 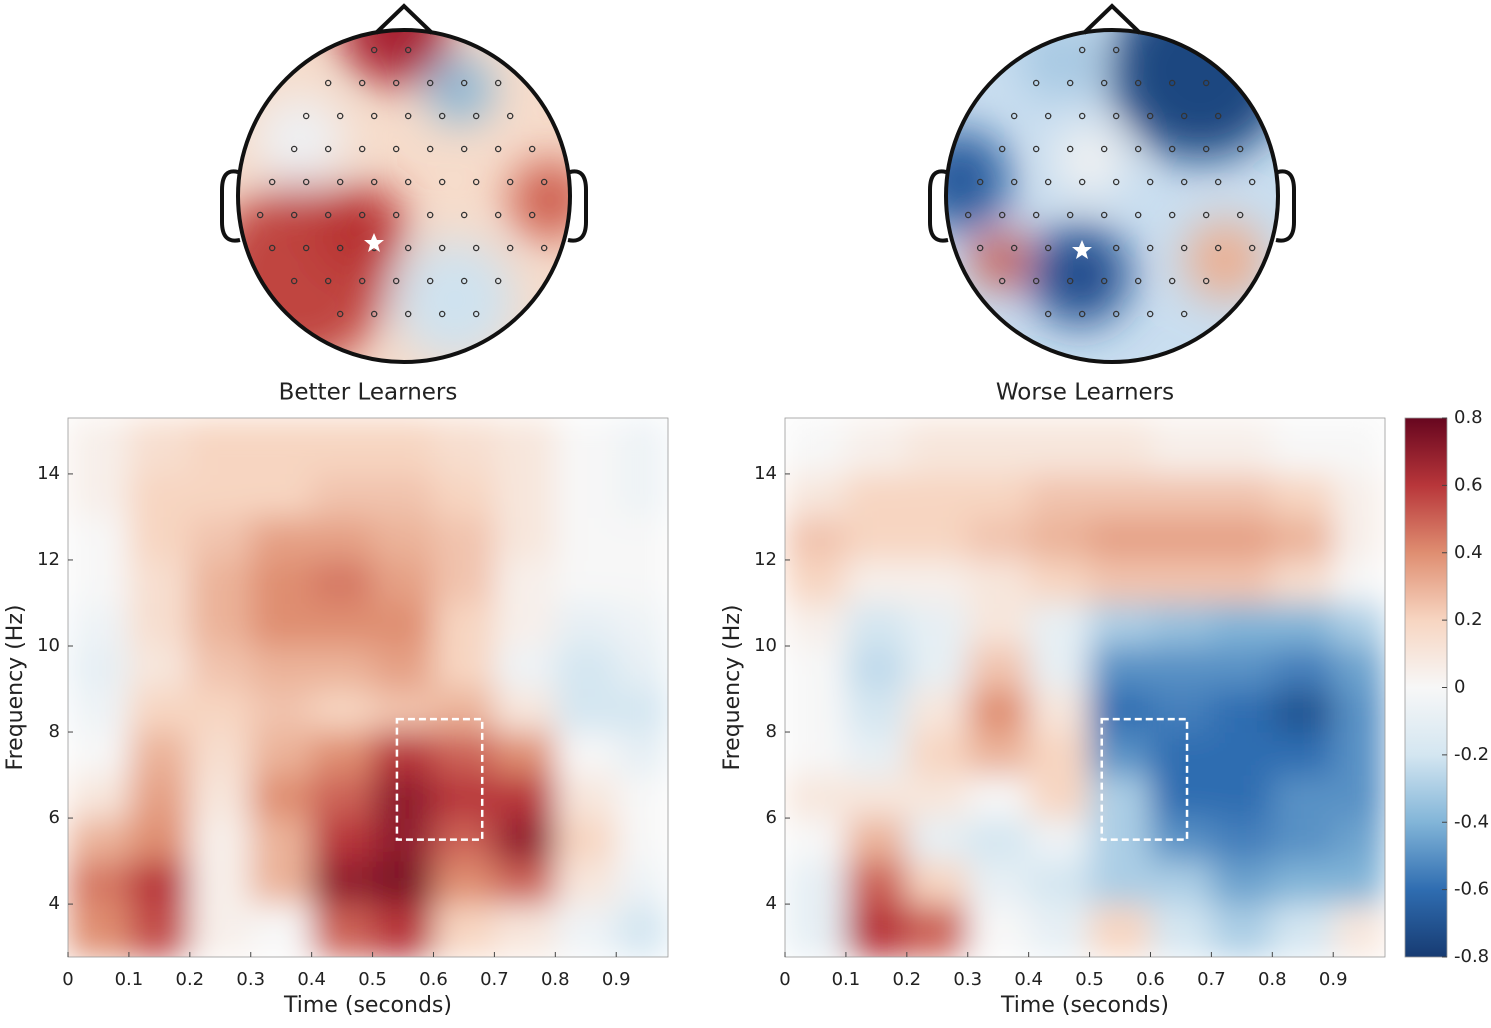 What do you see at coordinates (439, 779) in the screenshot?
I see `roi-box` at bounding box center [439, 779].